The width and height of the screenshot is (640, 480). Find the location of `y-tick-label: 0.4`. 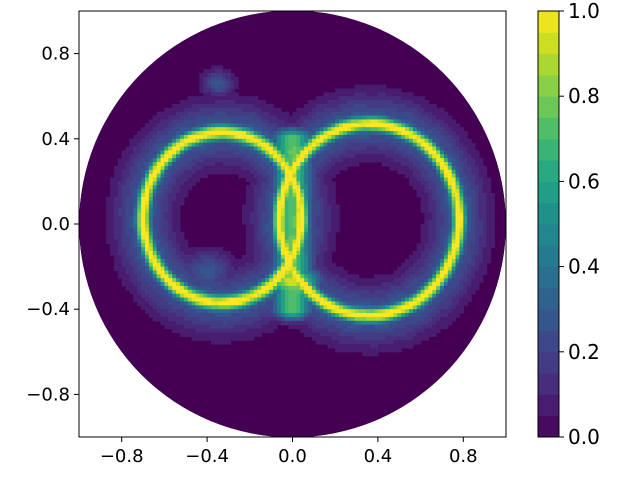

y-tick-label: 0.4 is located at coordinates (55, 139).